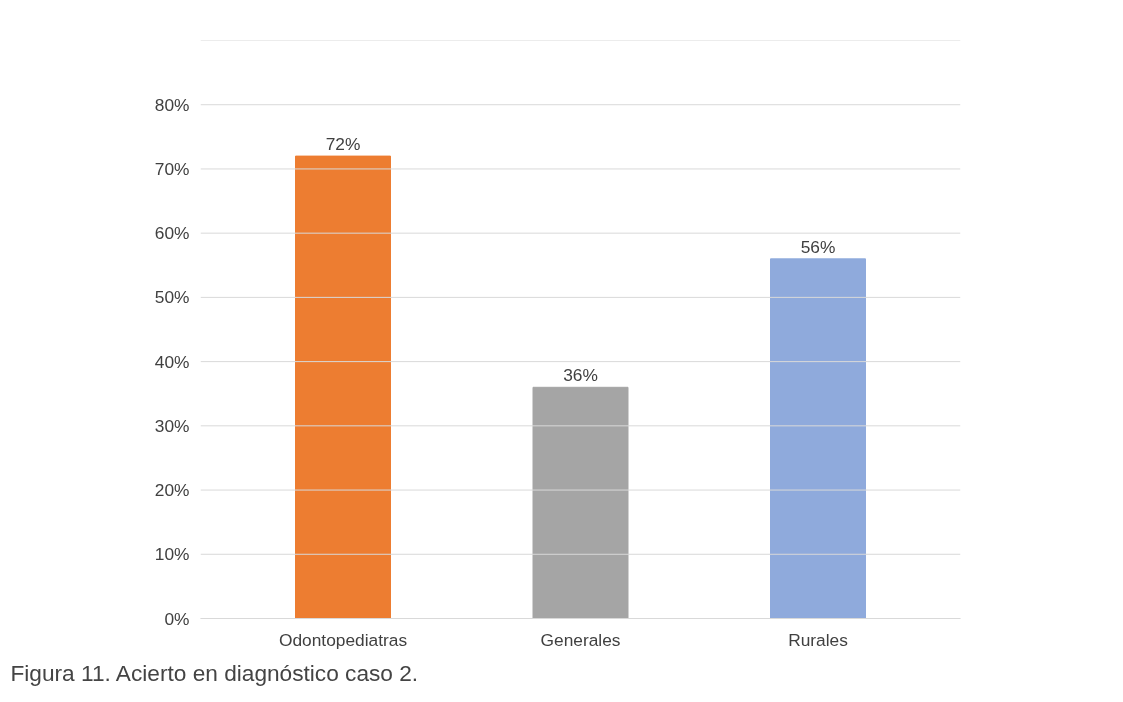  I want to click on y-tick-label: 60%, so click(172, 233).